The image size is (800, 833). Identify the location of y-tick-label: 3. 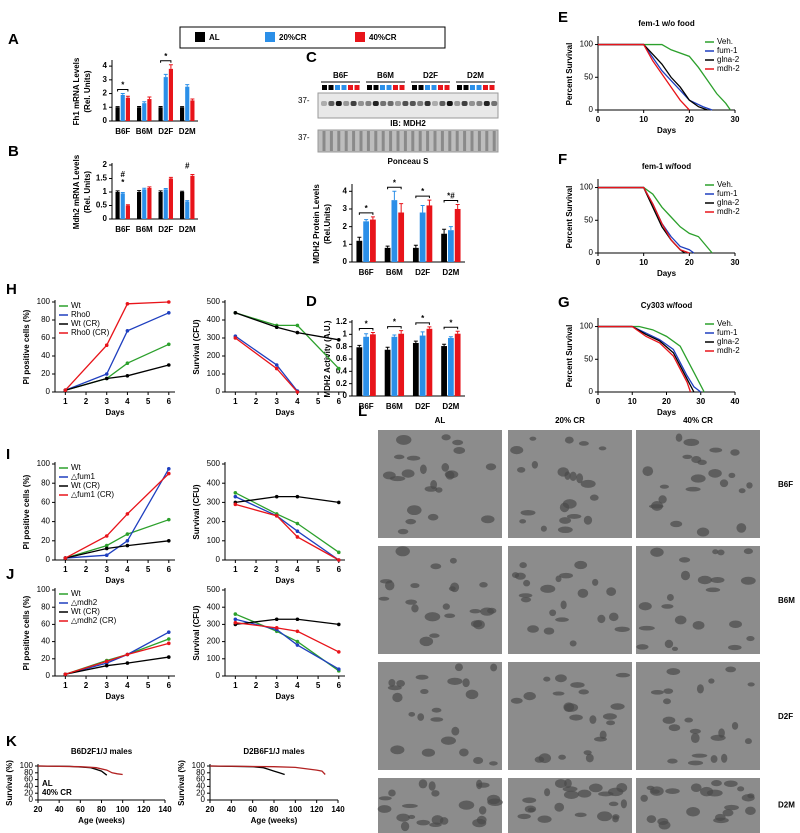
(105, 79).